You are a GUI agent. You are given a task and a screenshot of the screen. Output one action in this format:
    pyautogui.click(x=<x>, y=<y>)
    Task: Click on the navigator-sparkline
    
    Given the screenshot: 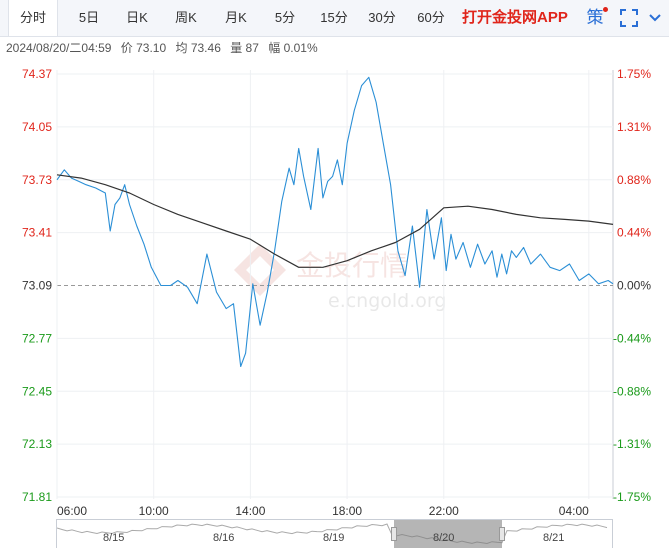 What is the action you would take?
    pyautogui.click(x=332, y=534)
    